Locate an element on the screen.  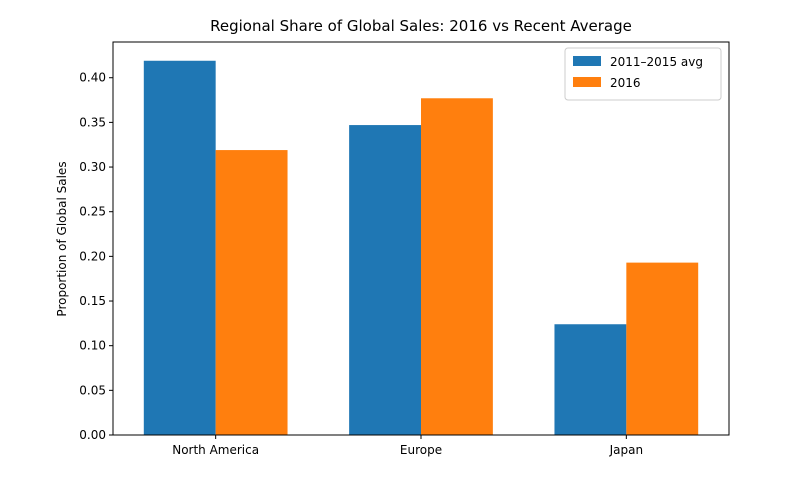
y-axis-label: Proportion of Global Sales is located at coordinates (62, 238).